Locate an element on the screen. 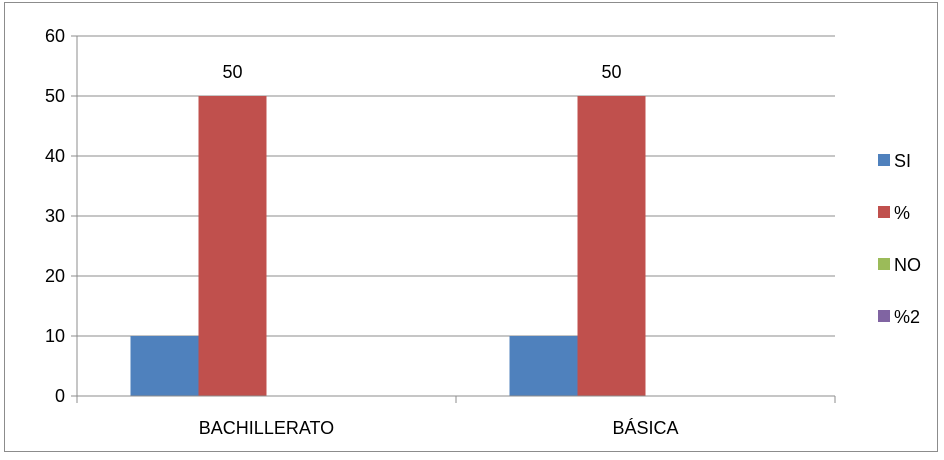  legend-label: %2 is located at coordinates (907, 317).